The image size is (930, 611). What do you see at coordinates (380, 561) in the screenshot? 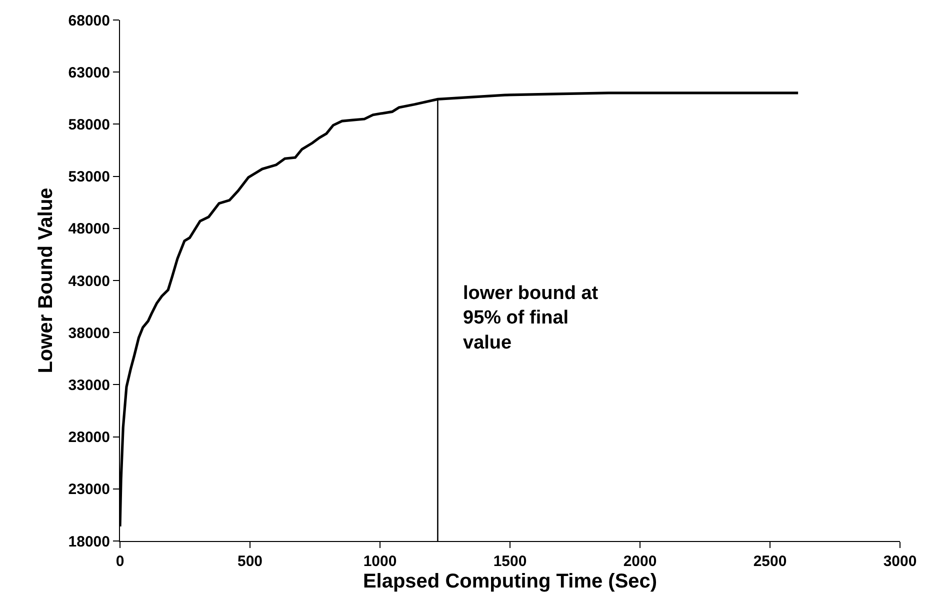
I see `x-tick-label: 1000` at bounding box center [380, 561].